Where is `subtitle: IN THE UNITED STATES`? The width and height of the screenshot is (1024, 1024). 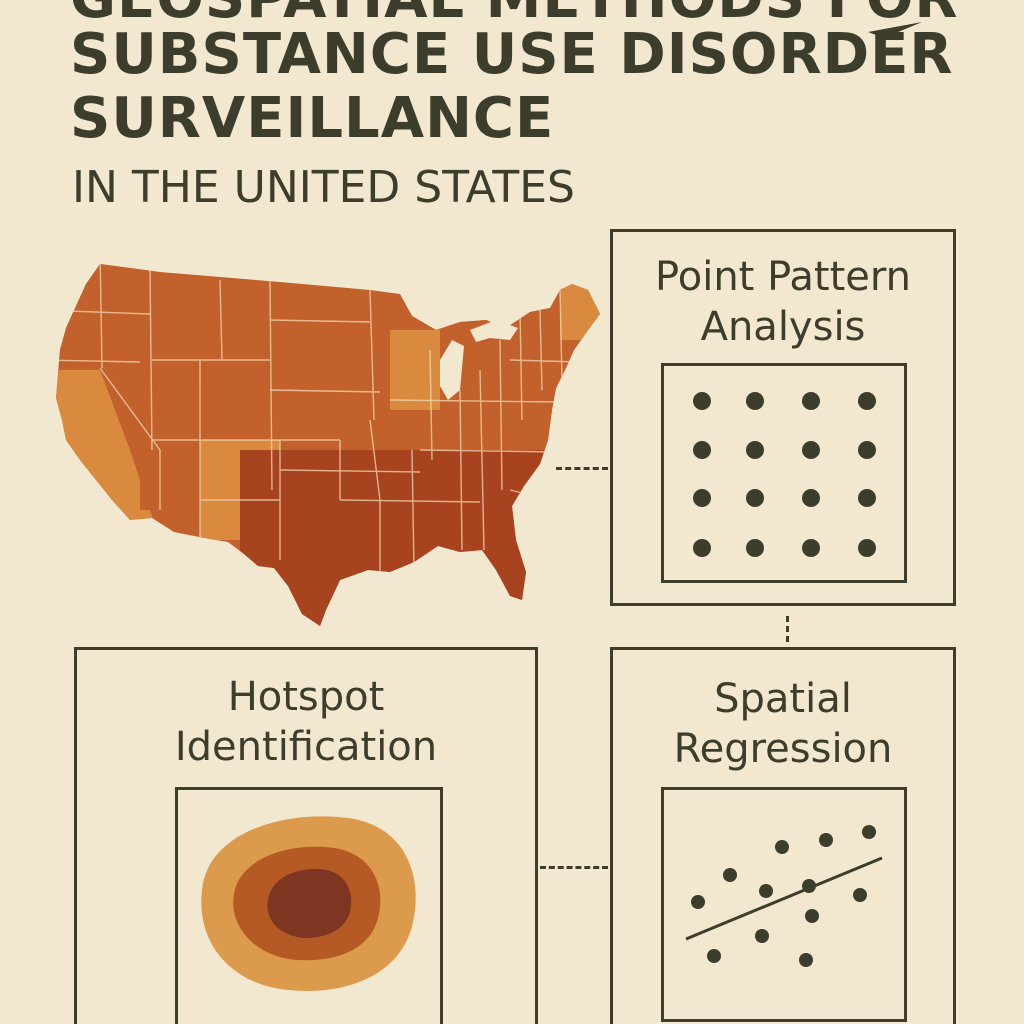
subtitle: IN THE UNITED STATES is located at coordinates (323, 187).